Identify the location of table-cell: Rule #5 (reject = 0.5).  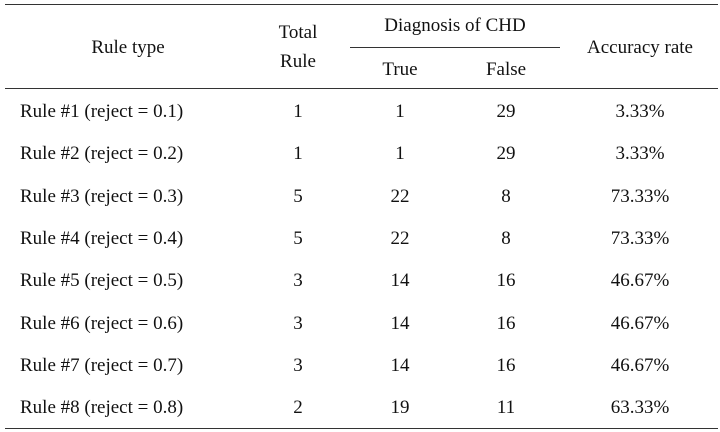
(102, 281).